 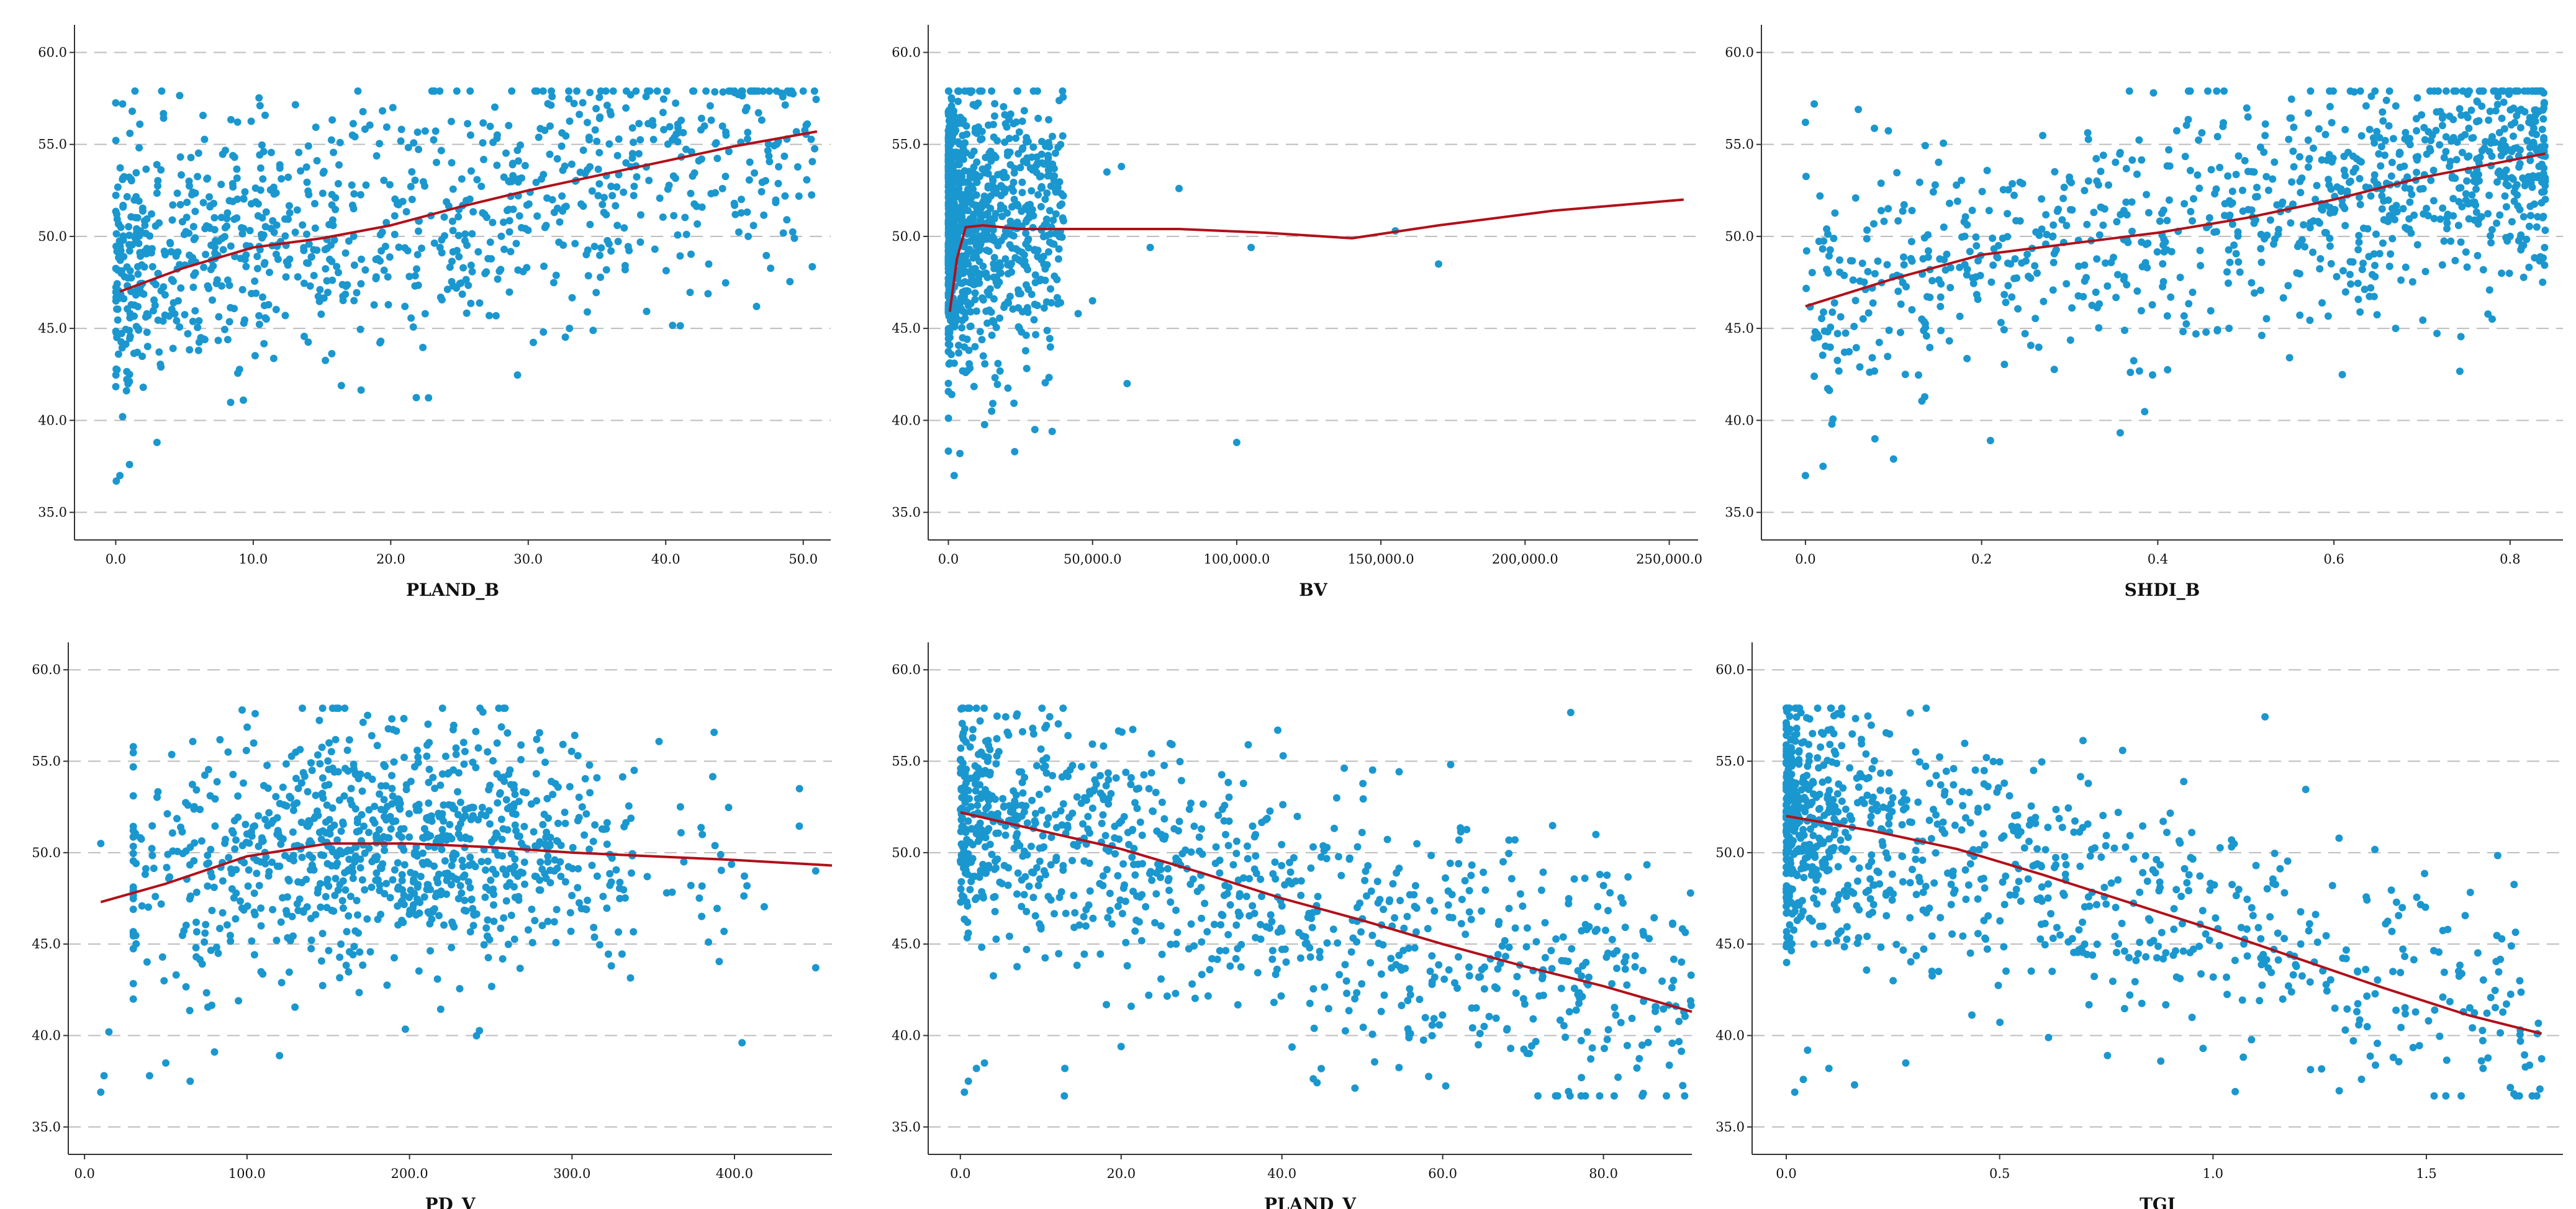 I want to click on y-tick-label: 35.0, so click(x=46, y=1127).